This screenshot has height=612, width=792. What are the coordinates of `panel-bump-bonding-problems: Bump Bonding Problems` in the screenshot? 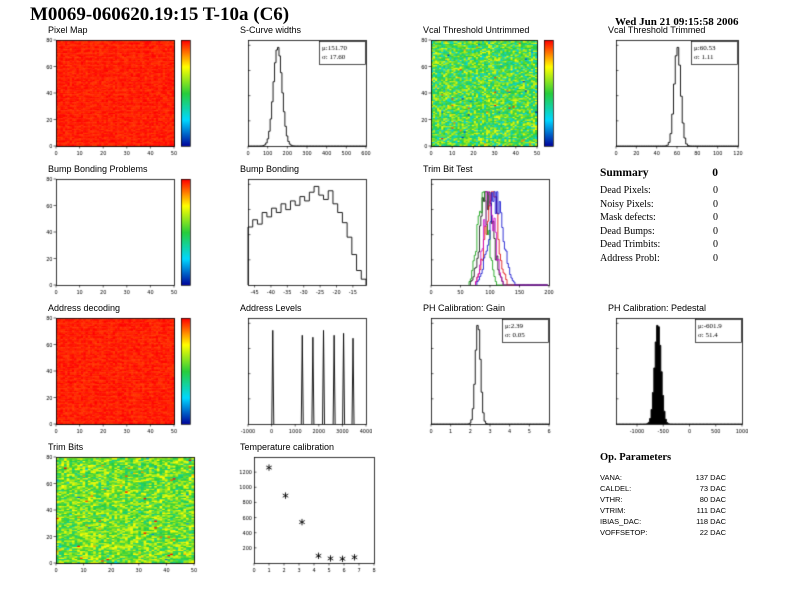 It's located at (119, 230).